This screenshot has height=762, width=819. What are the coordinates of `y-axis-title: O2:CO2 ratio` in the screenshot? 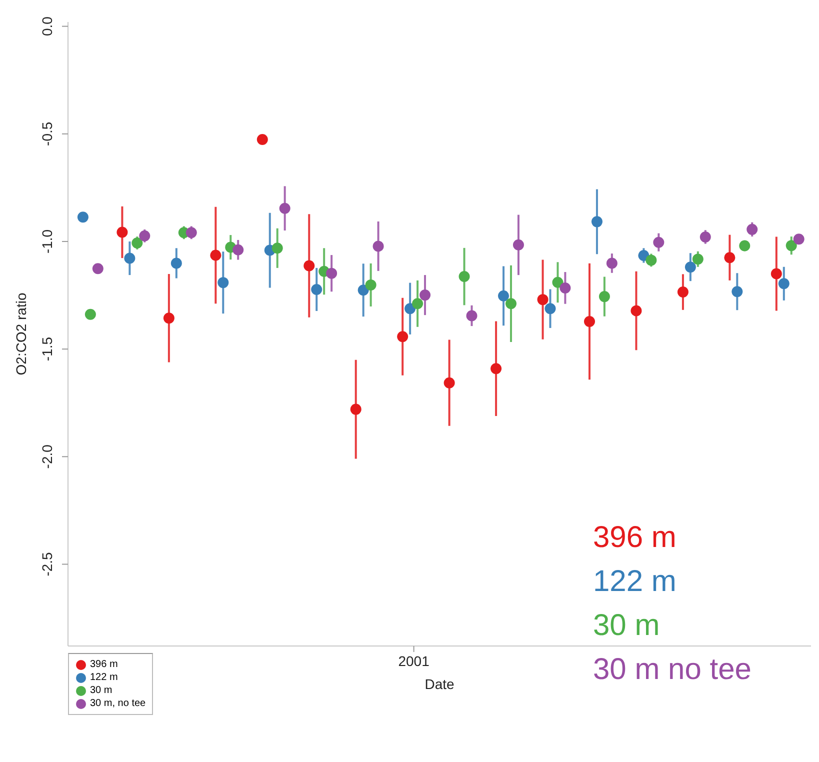 It's located at (21, 334).